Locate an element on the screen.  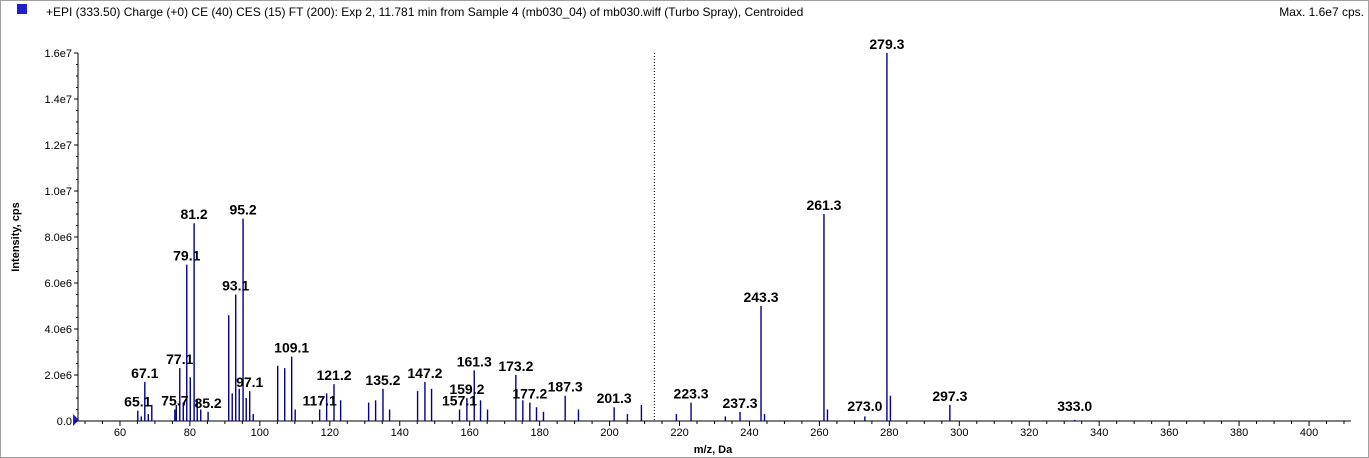
x-tick-label: 160 is located at coordinates (470, 433).